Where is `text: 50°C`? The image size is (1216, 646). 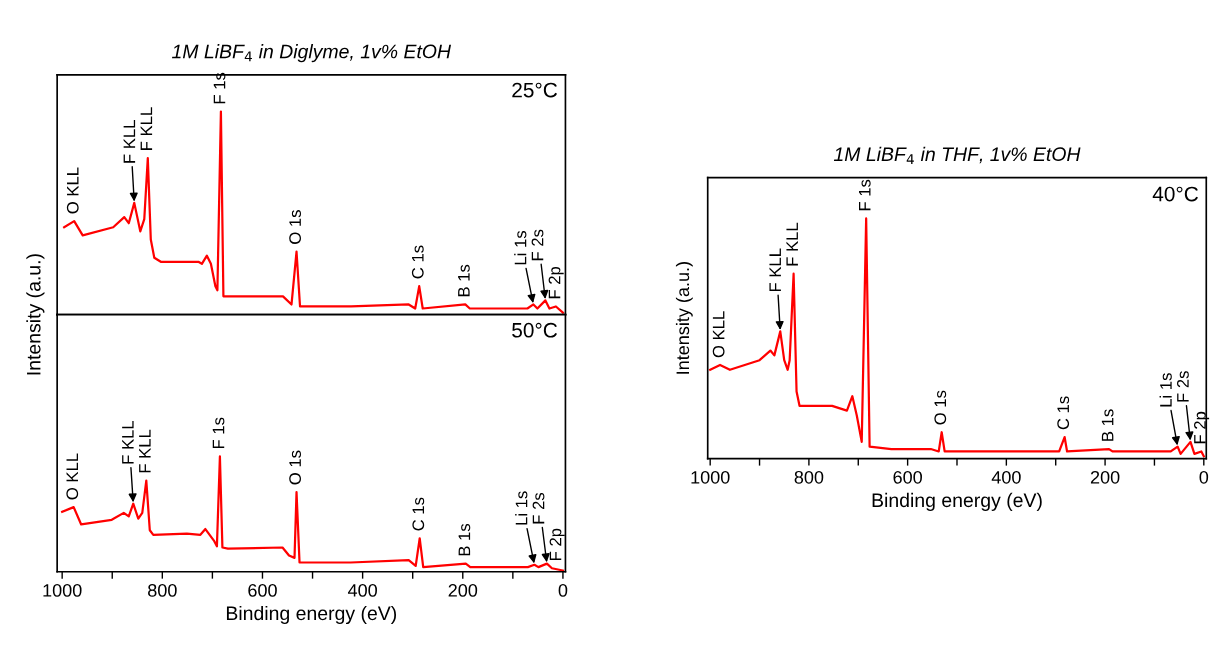 text: 50°C is located at coordinates (535, 330).